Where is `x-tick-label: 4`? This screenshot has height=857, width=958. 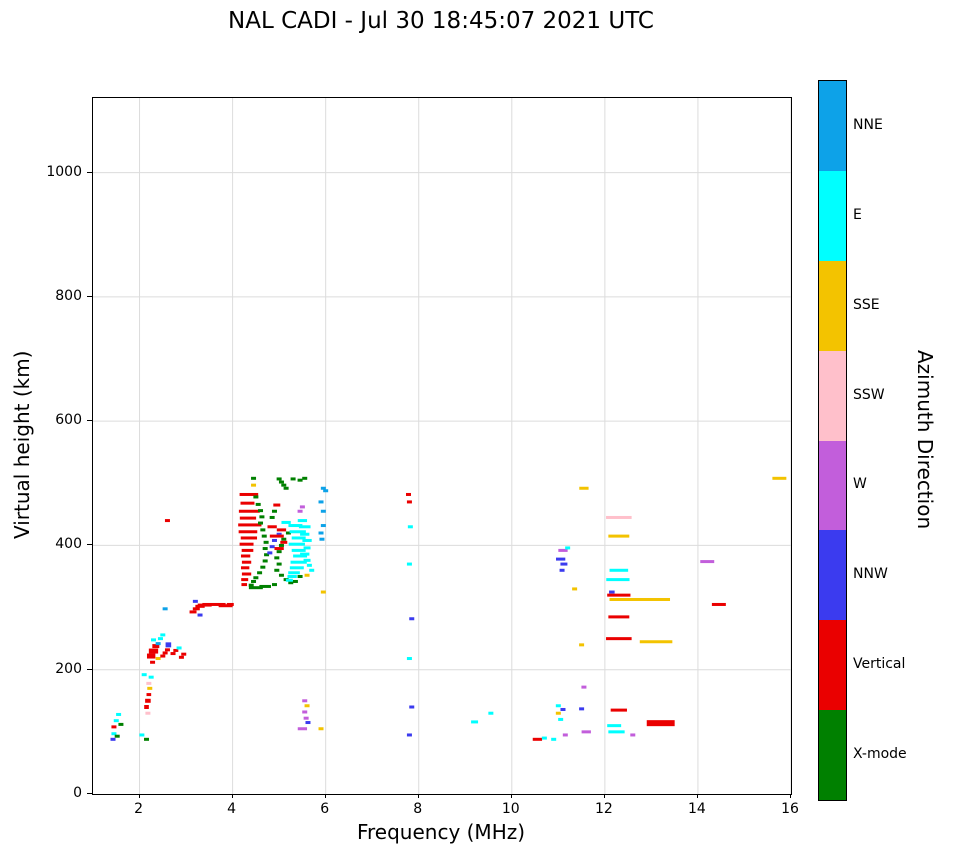 x-tick-label: 4 is located at coordinates (232, 809).